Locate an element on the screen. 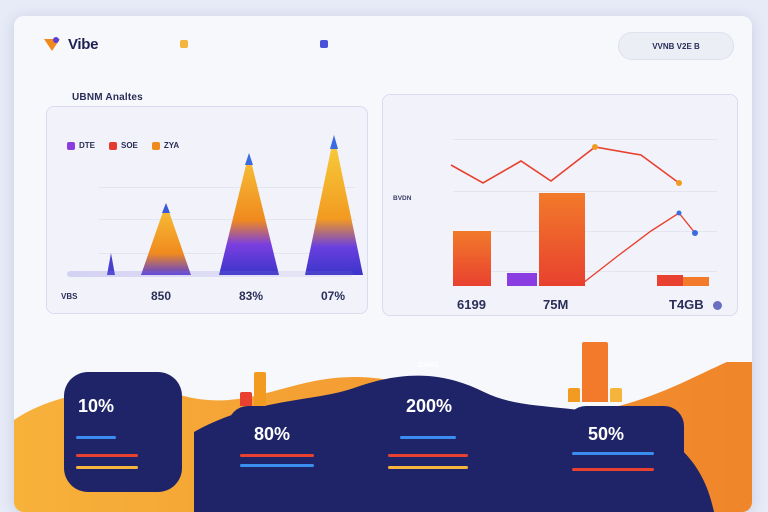 The height and width of the screenshot is (512, 768). small-marker is located at coordinates (111, 264).